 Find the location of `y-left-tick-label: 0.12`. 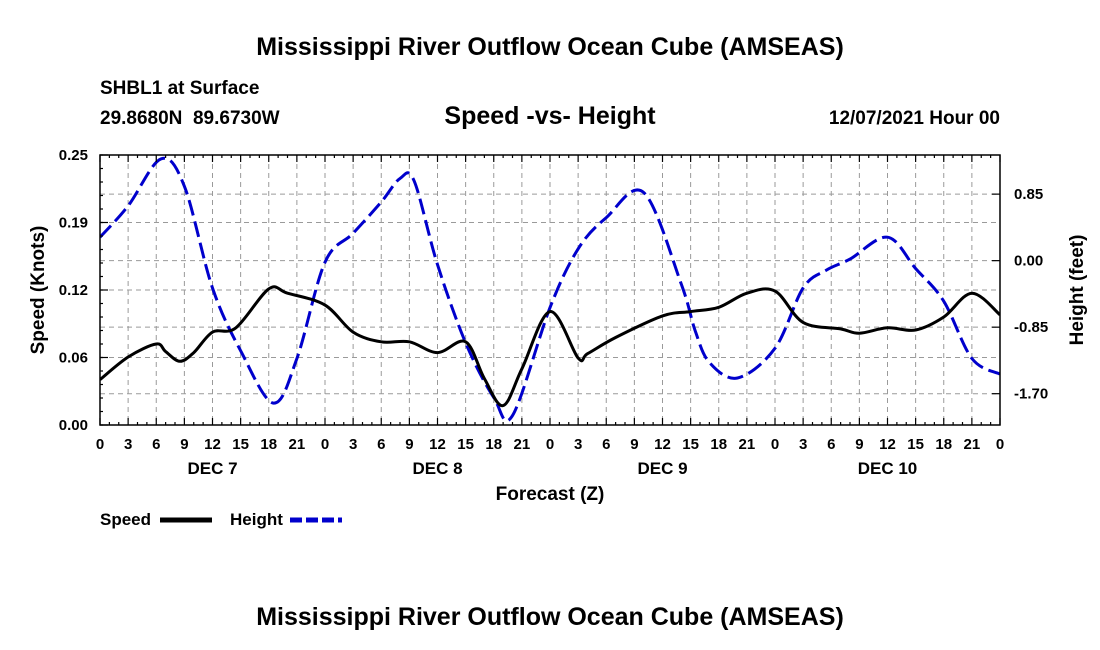

y-left-tick-label: 0.12 is located at coordinates (73, 290).